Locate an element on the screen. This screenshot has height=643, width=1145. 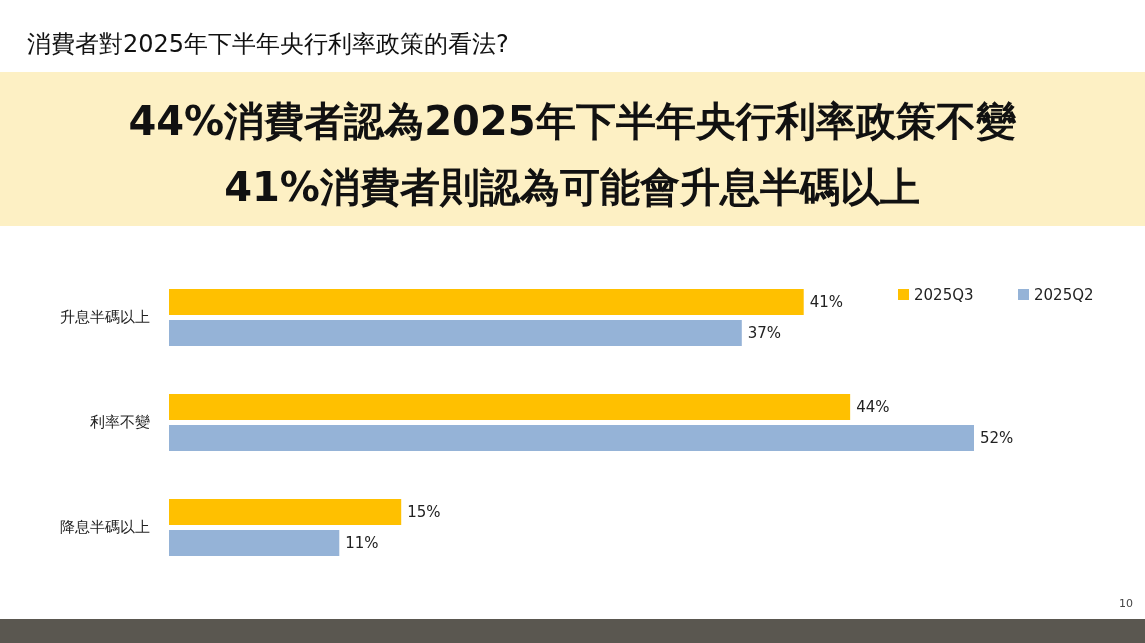
data-label: 11% is located at coordinates (362, 542).